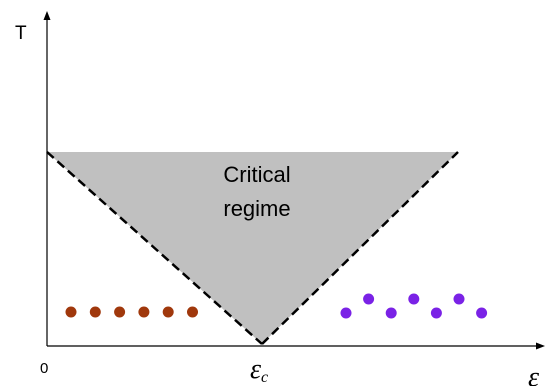  I want to click on x-axis-arrow-icon, so click(540, 346).